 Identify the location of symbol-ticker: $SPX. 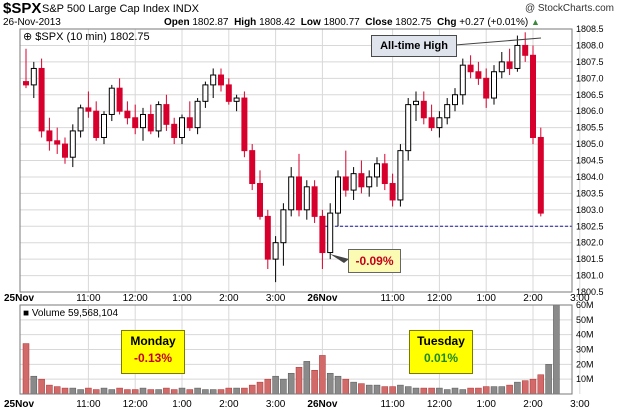
(22, 8).